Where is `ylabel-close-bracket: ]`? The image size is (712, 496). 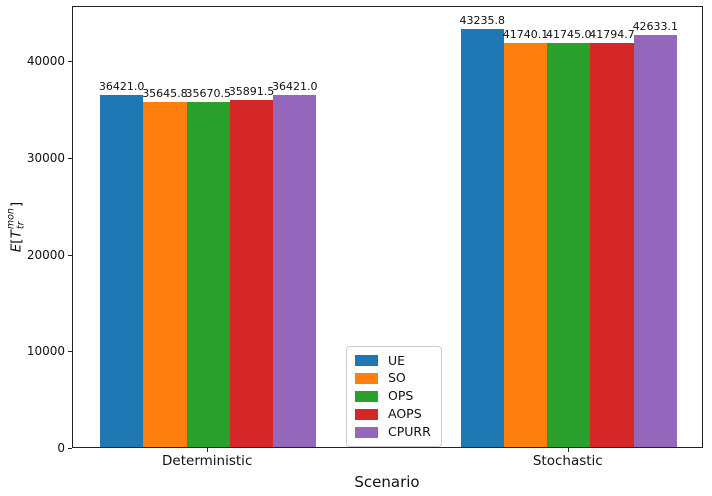
ylabel-close-bracket: ] is located at coordinates (17, 204).